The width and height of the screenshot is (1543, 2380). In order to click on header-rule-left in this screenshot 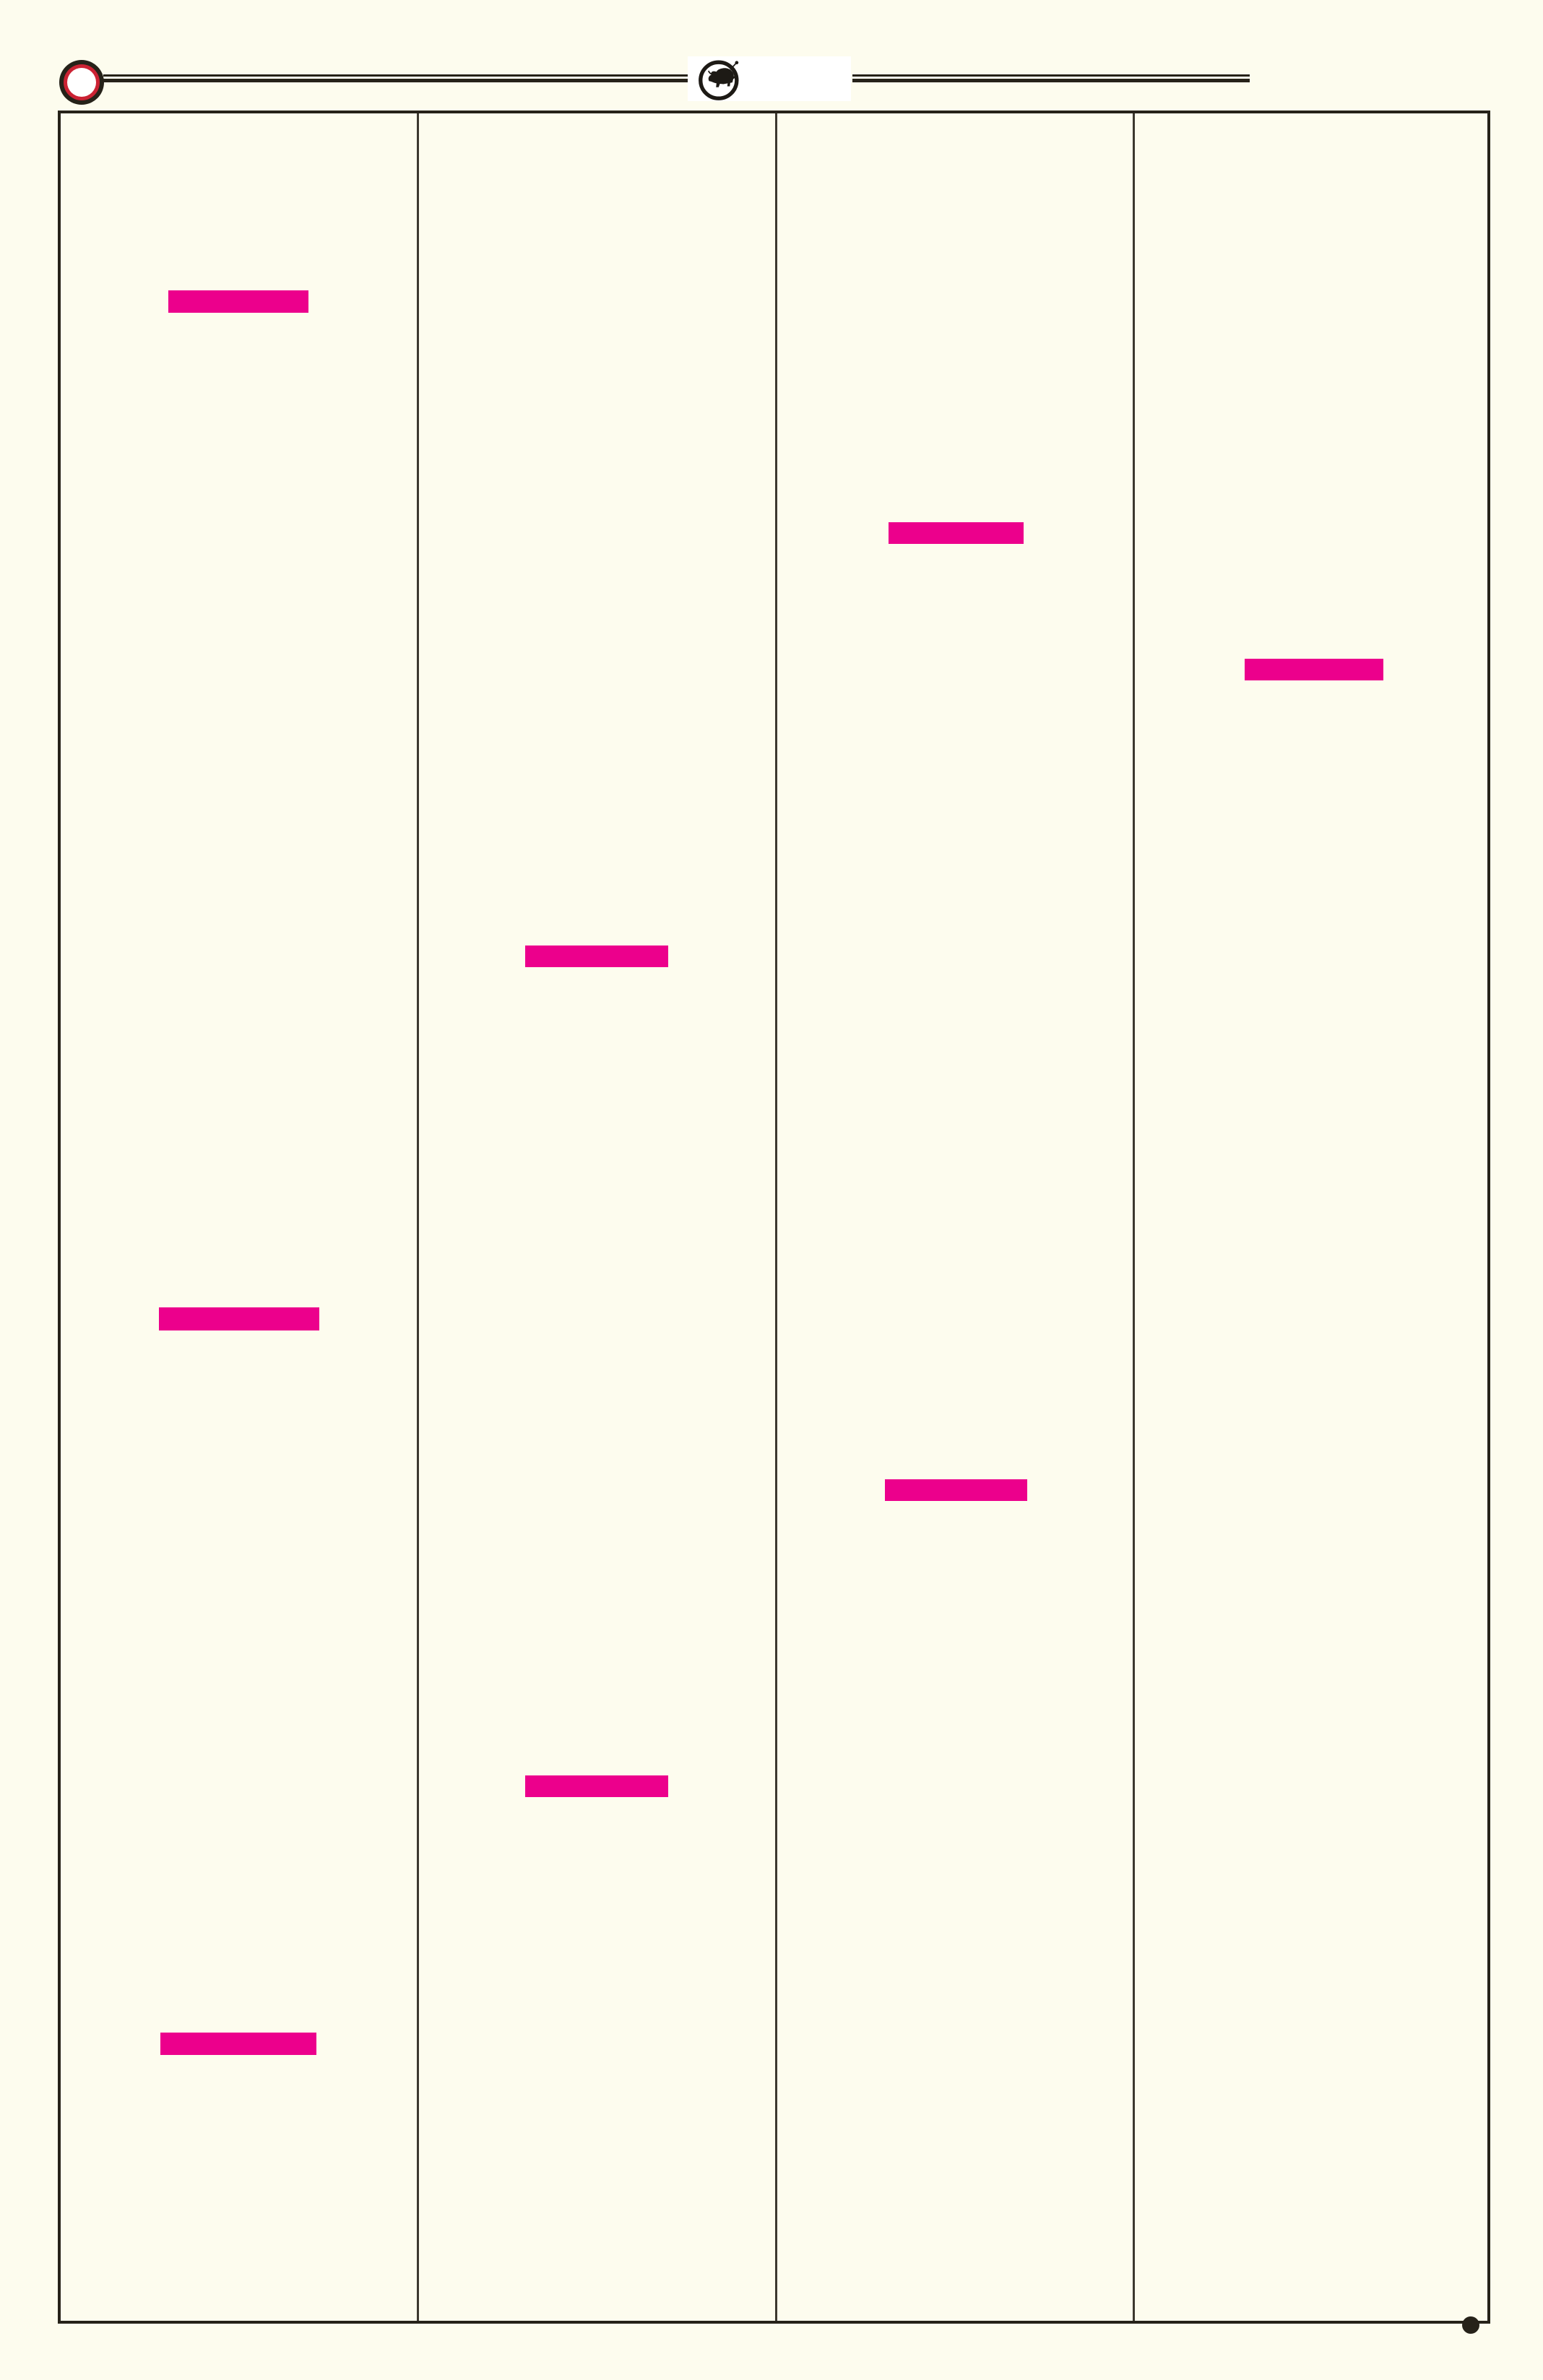, I will do `click(398, 78)`.